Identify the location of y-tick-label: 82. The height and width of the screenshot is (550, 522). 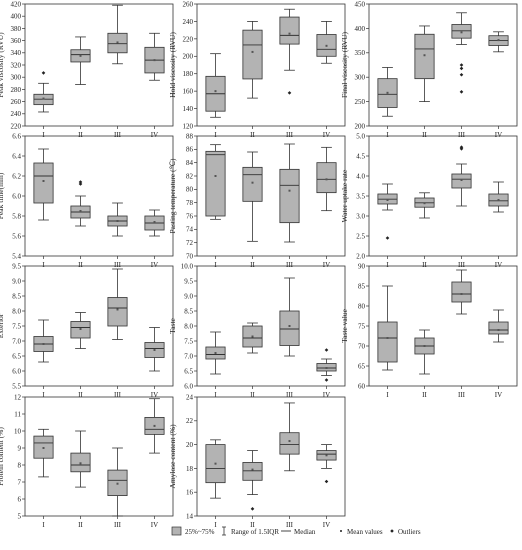
(190, 176).